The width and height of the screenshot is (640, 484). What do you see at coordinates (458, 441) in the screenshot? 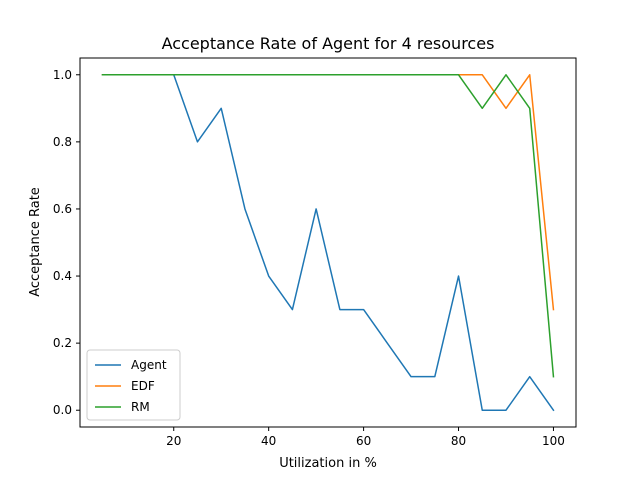
I see `x-tick-label: 80` at bounding box center [458, 441].